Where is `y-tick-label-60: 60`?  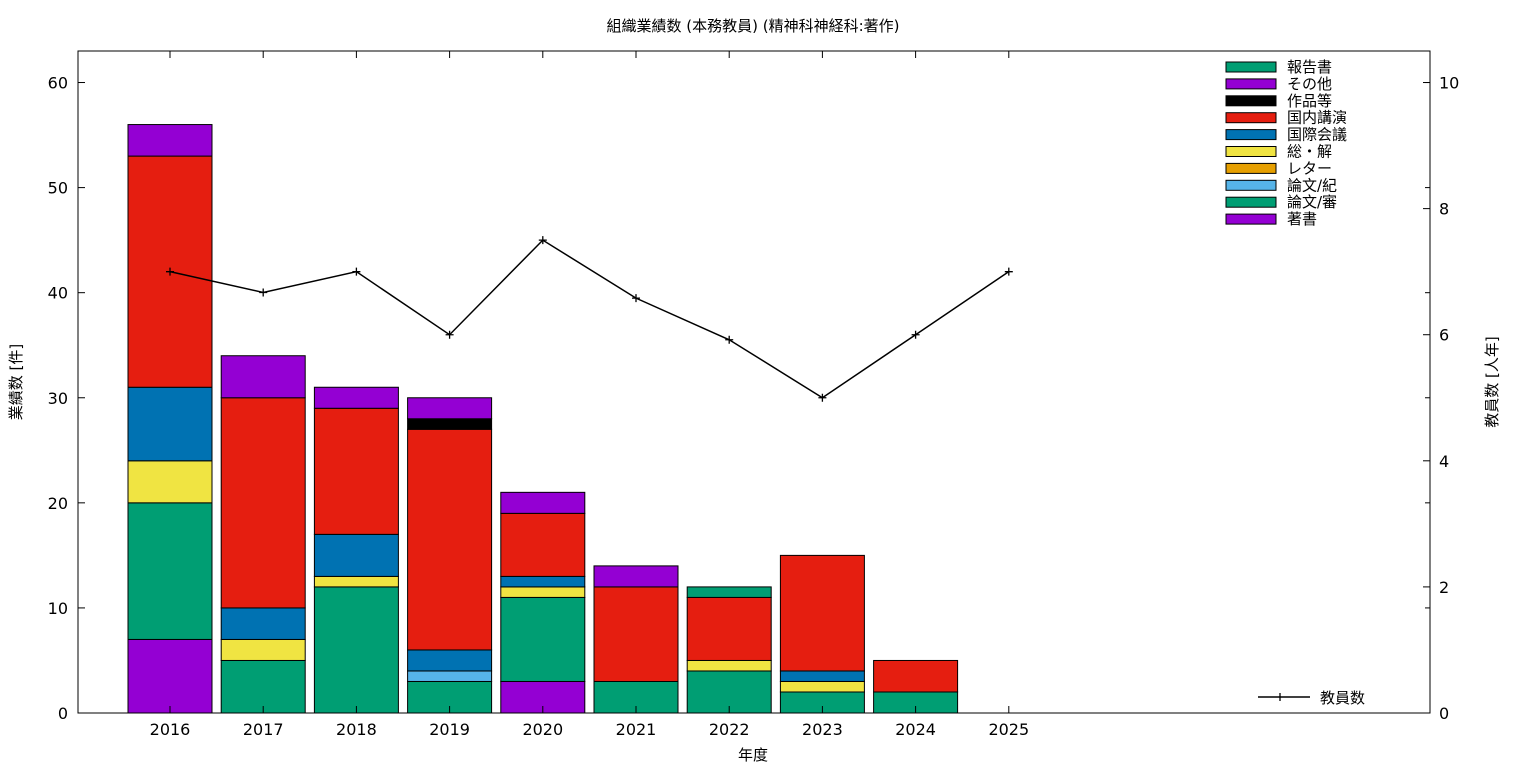
y-tick-label-60: 60 is located at coordinates (58, 83).